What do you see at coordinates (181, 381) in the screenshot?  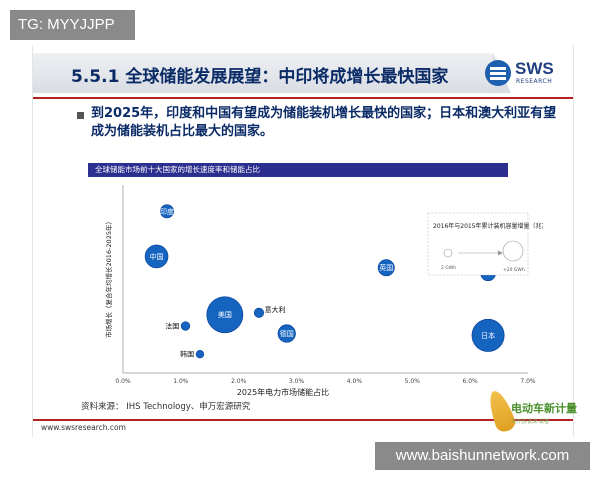 I see `x-tick-label: 1.0%` at bounding box center [181, 381].